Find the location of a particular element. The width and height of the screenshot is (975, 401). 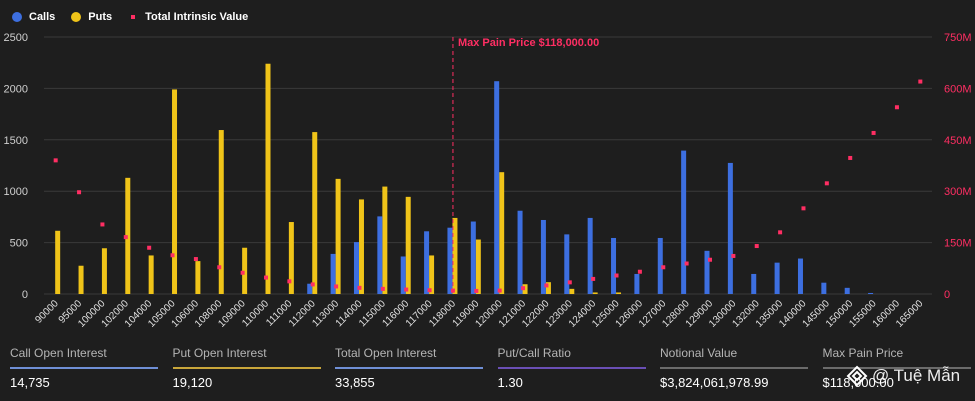

y-left-tick-label: 2500 is located at coordinates (16, 38).